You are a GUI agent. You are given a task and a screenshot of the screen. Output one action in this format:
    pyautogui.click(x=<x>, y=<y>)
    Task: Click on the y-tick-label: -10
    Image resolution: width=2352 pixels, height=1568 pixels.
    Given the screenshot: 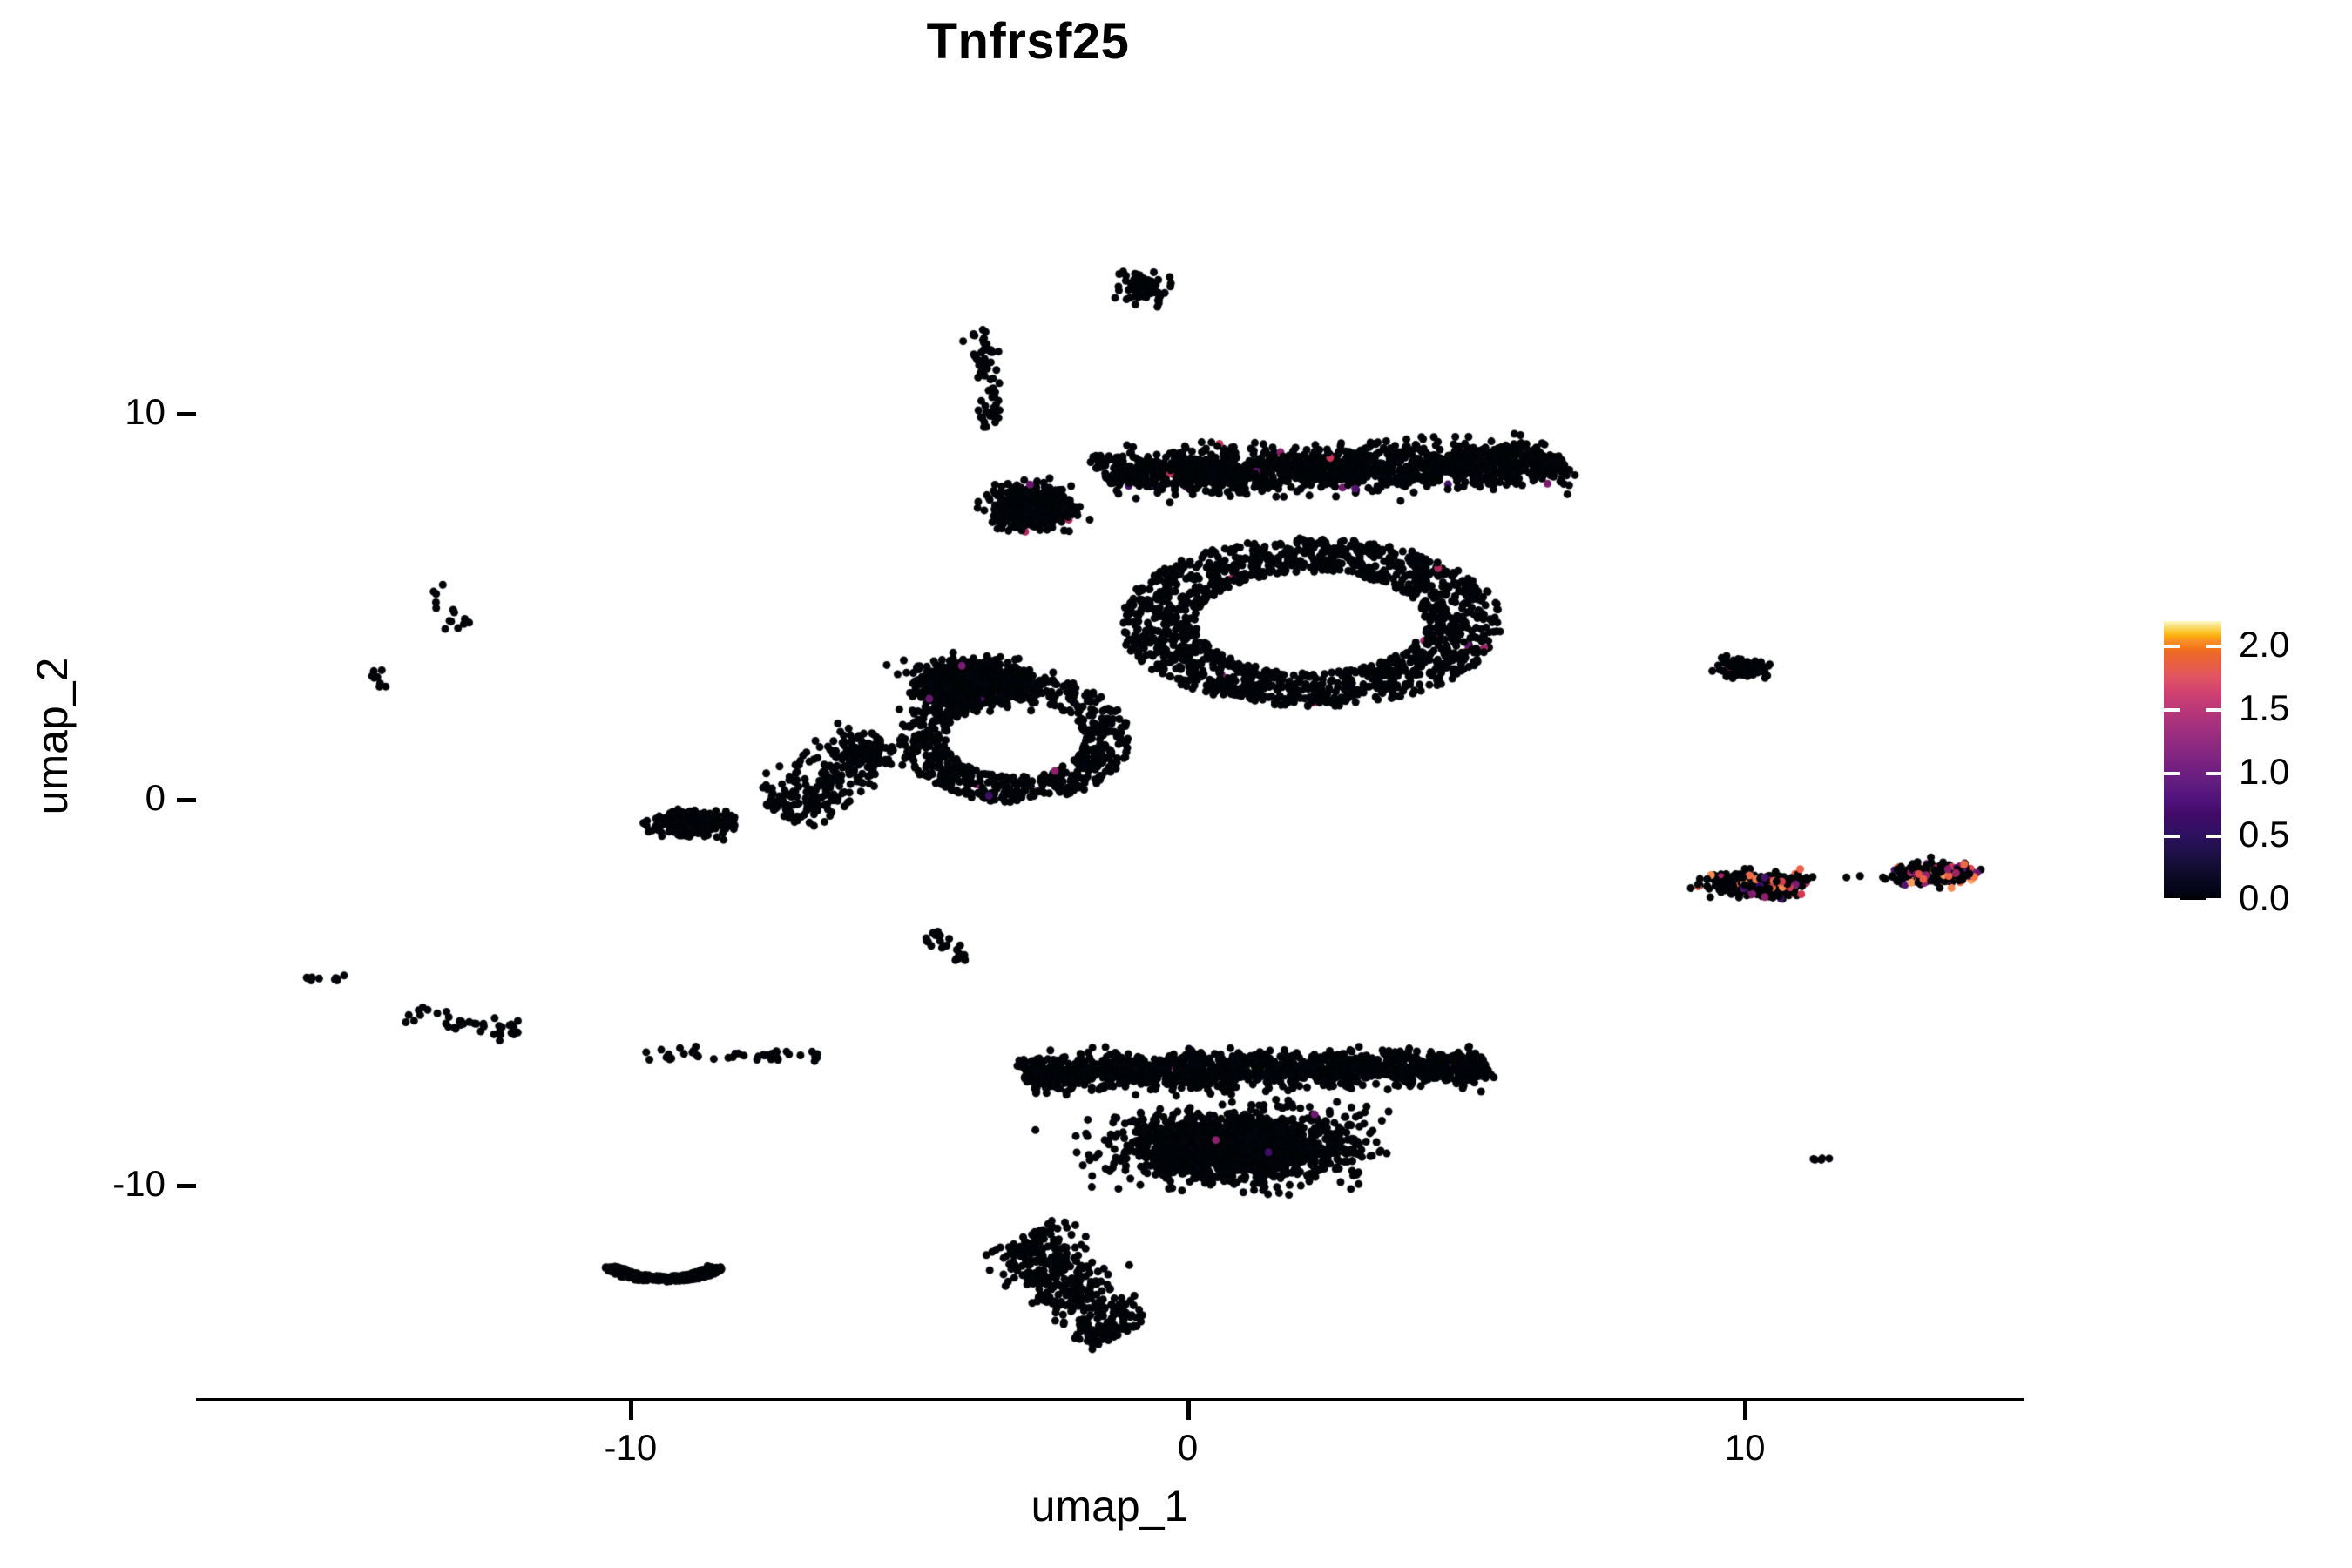 What is the action you would take?
    pyautogui.click(x=139, y=1184)
    